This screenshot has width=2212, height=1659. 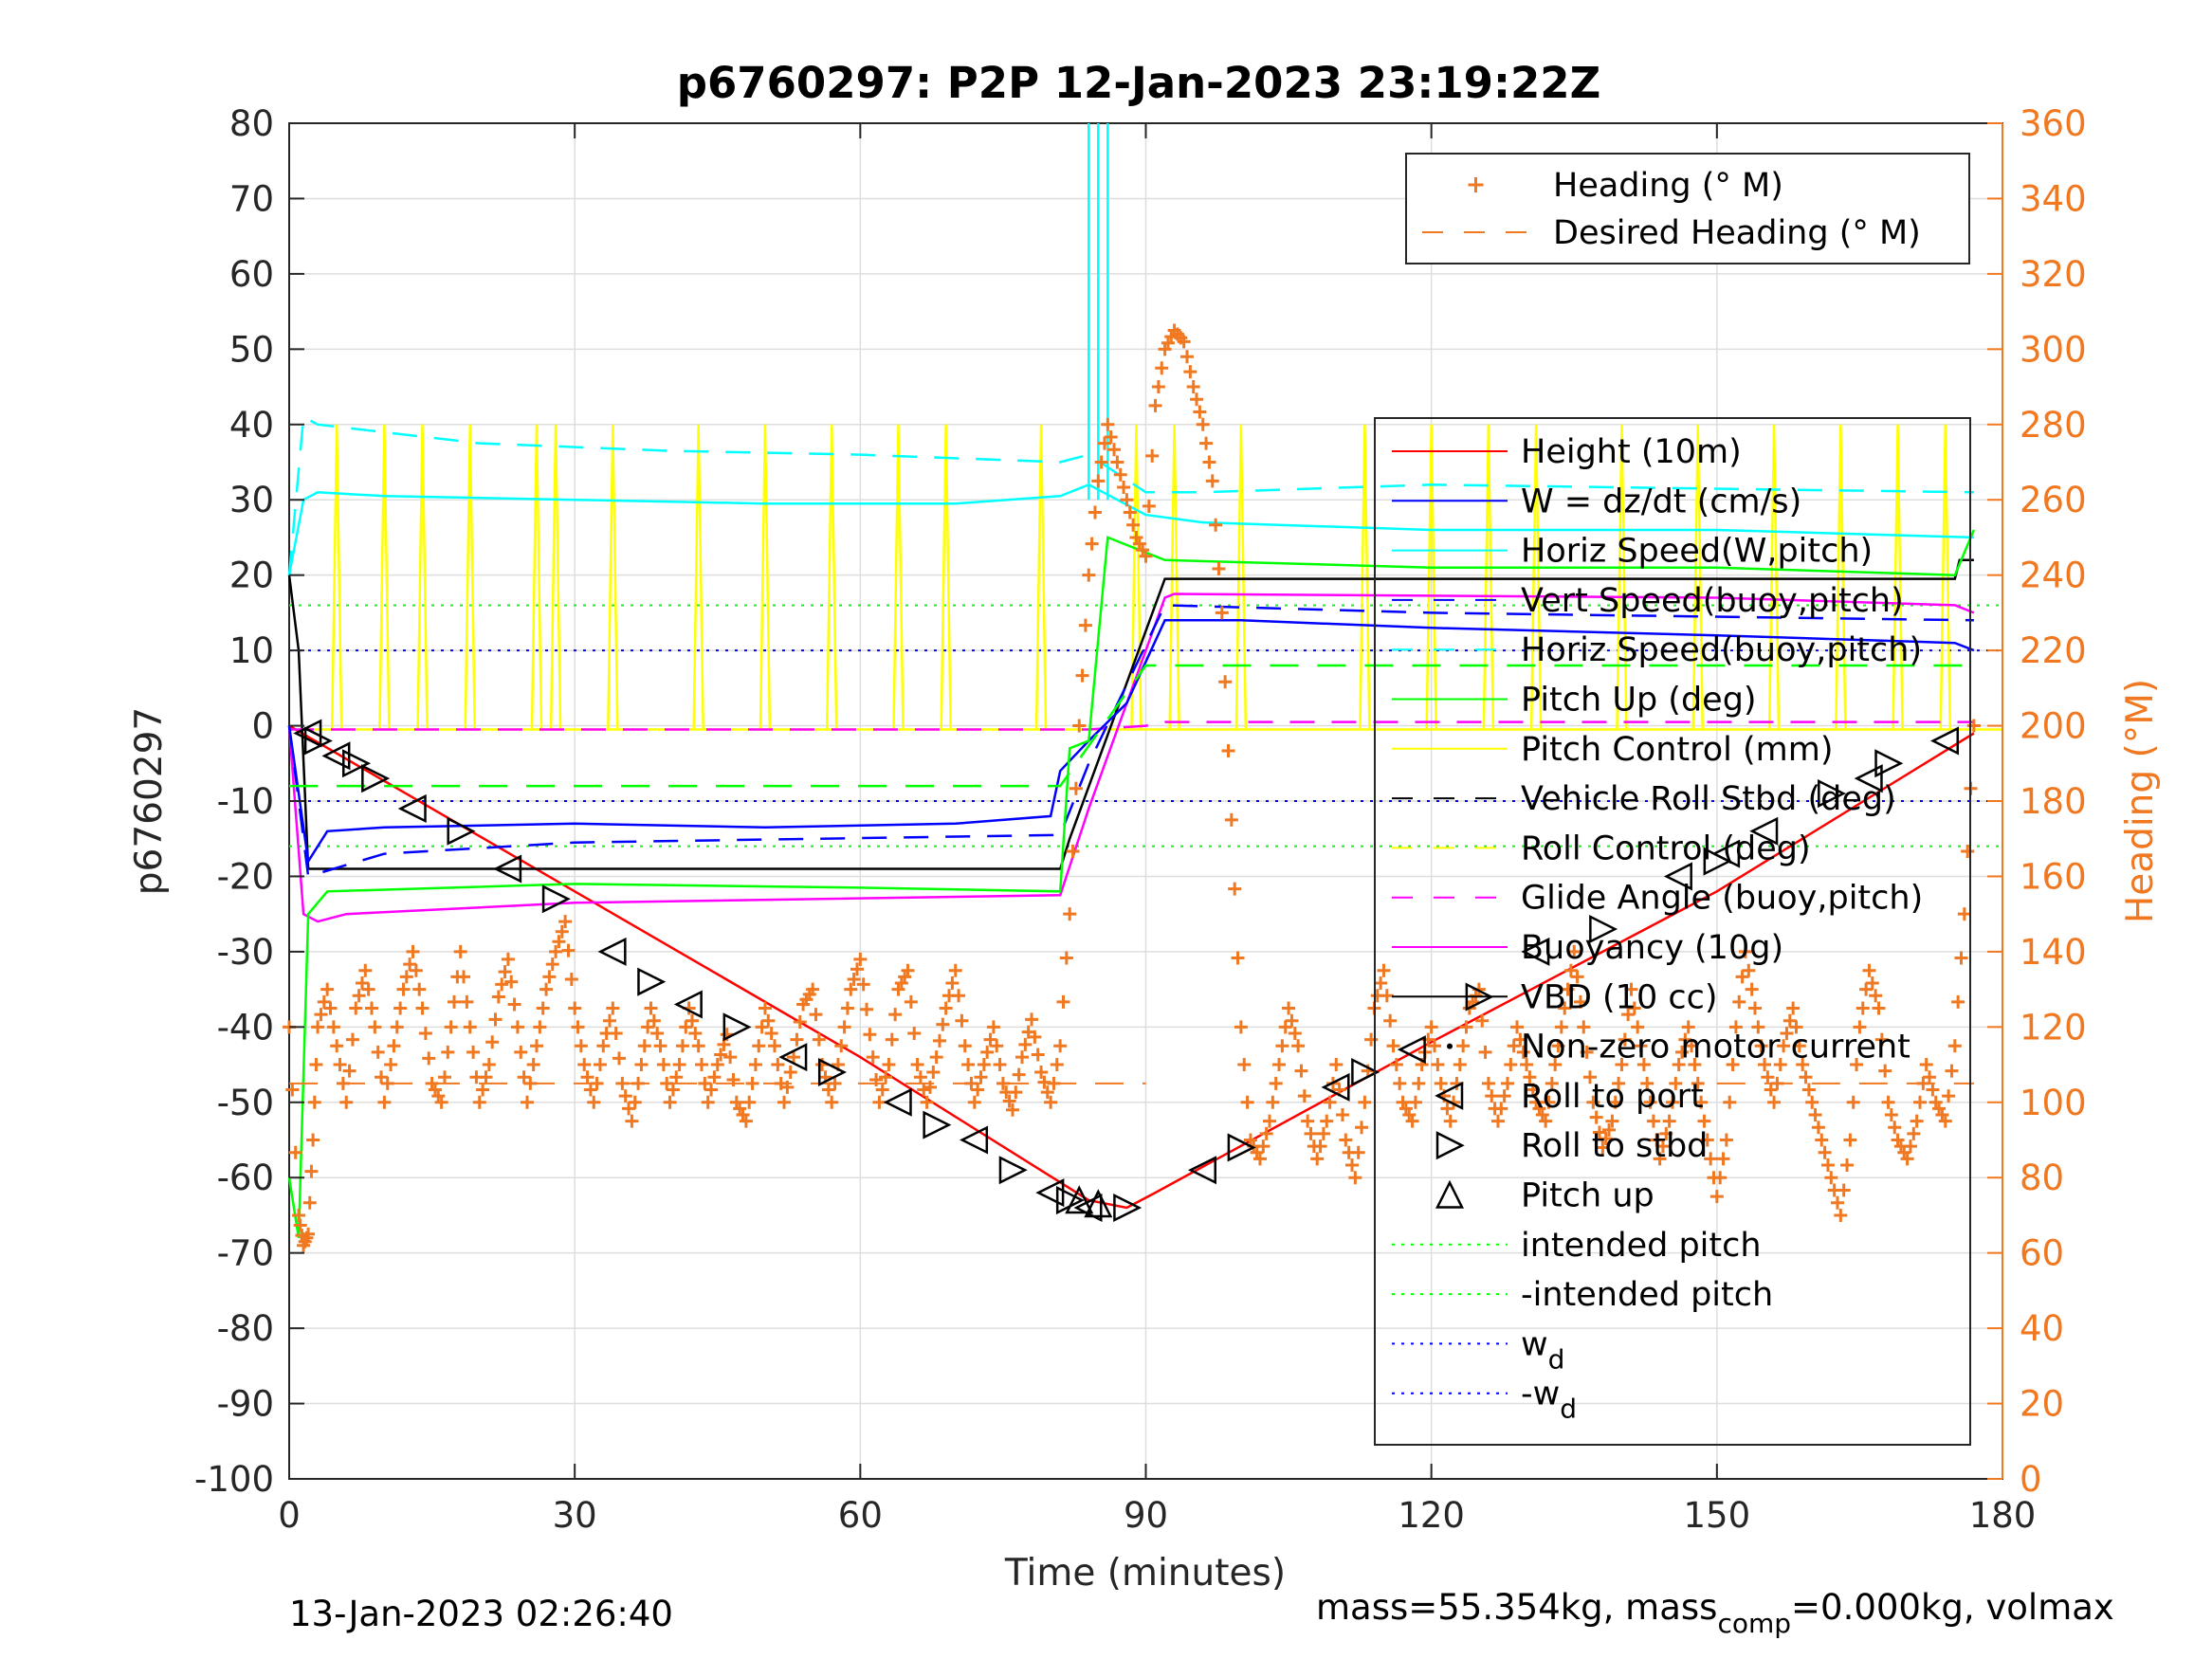 I want to click on y-tick-label: 0, so click(x=262, y=726).